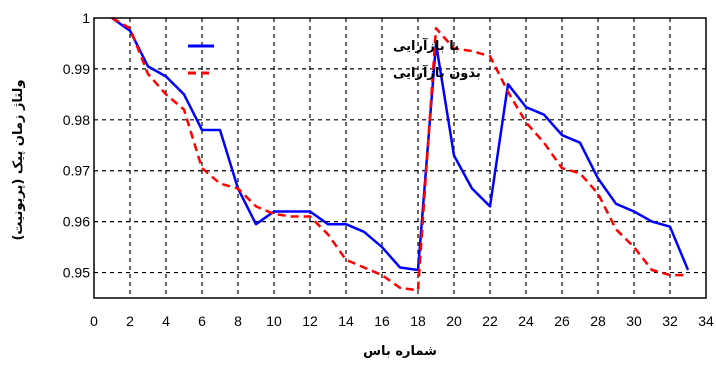  I want to click on x-tick-label: 10, so click(274, 321).